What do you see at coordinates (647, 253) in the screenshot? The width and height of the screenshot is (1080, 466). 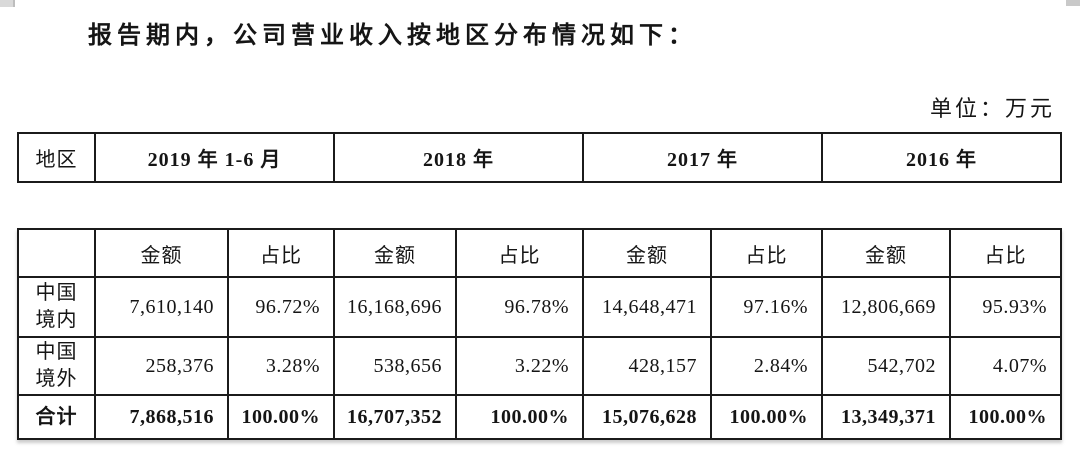 I see `amount-subheader-2017: 金额` at bounding box center [647, 253].